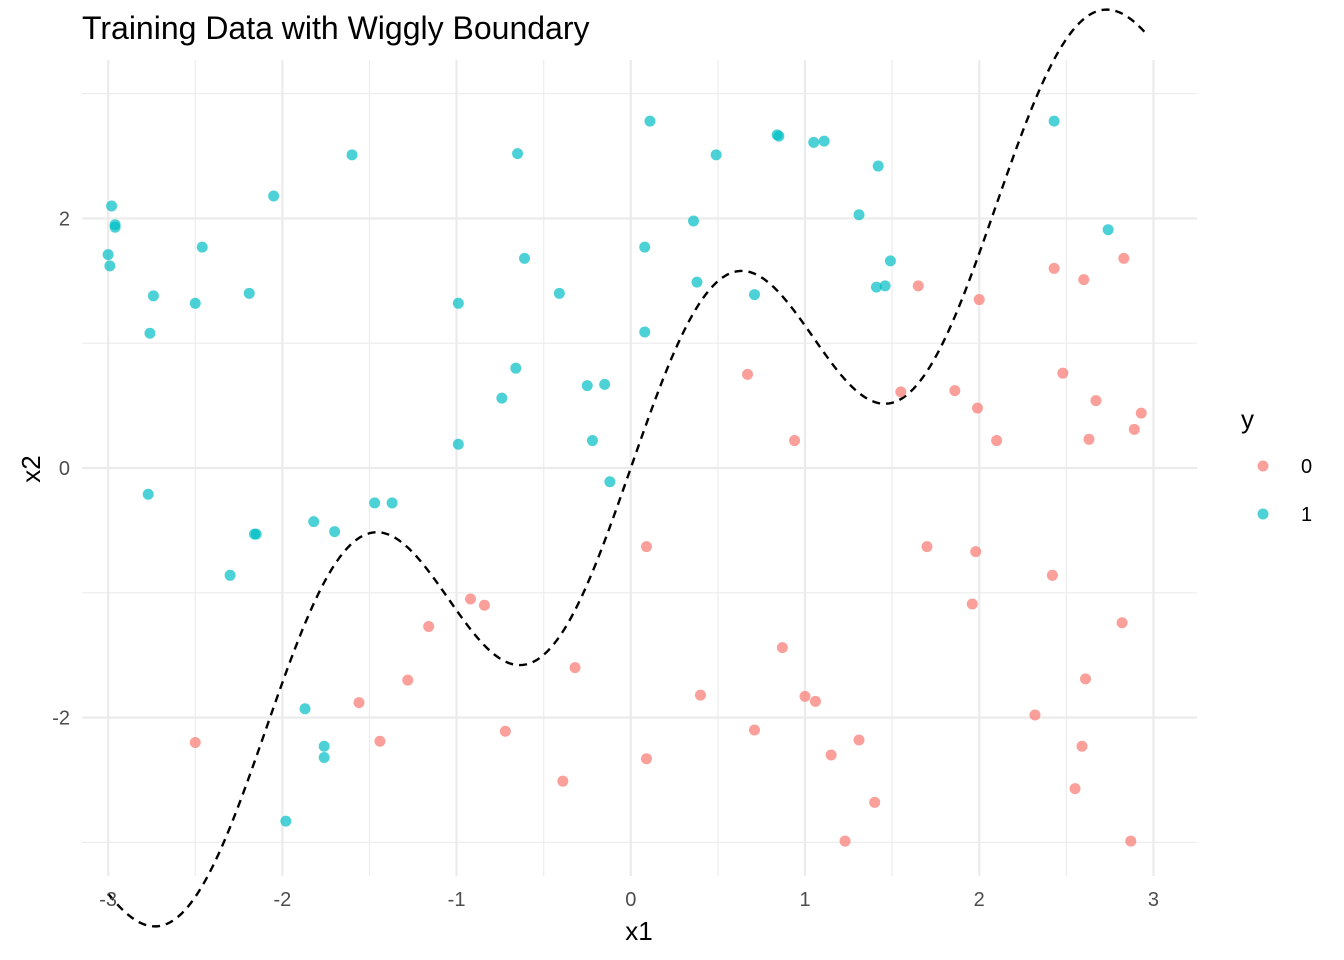  Describe the element at coordinates (1153, 900) in the screenshot. I see `x-tick-label: 3` at that location.